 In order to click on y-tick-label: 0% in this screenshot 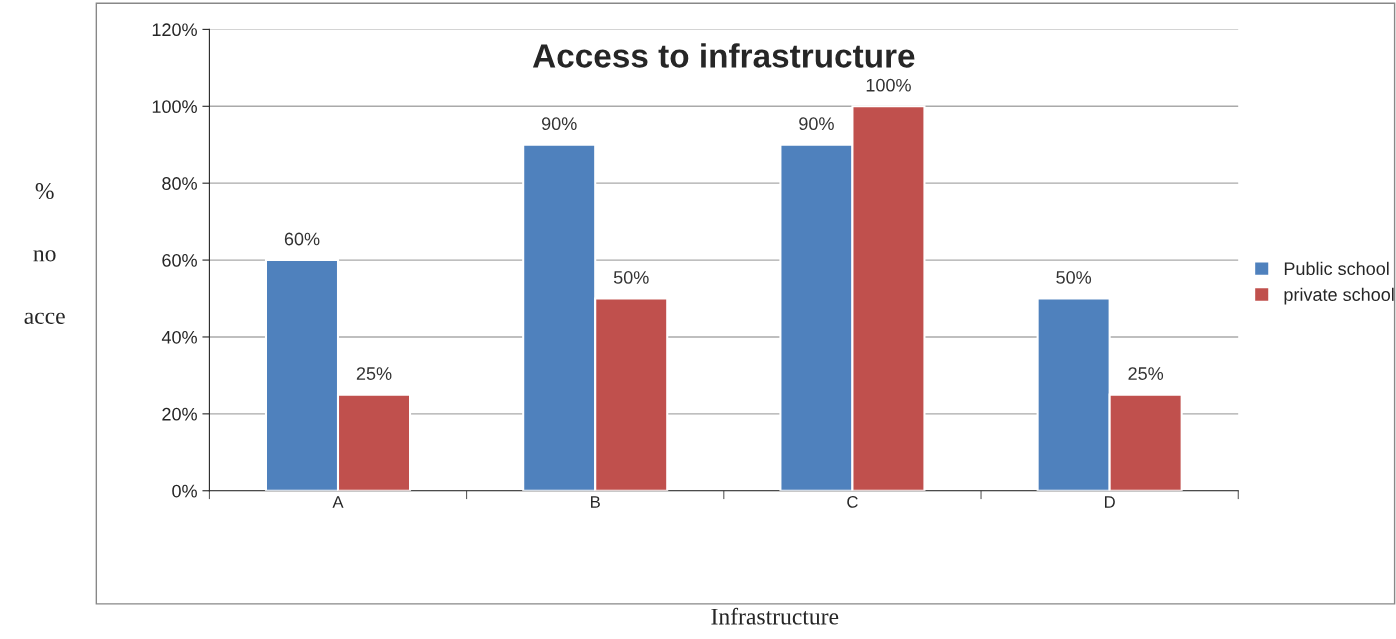, I will do `click(184, 491)`.